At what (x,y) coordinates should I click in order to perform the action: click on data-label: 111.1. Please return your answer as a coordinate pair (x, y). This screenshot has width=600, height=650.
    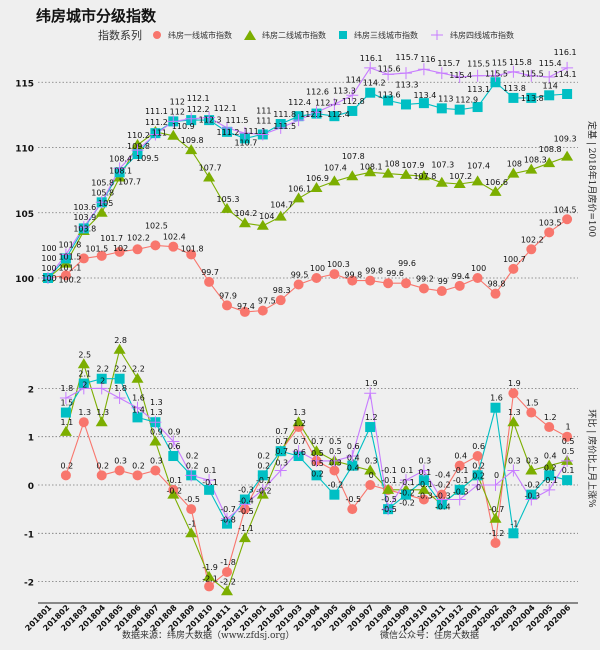
    Looking at the image, I should click on (254, 131).